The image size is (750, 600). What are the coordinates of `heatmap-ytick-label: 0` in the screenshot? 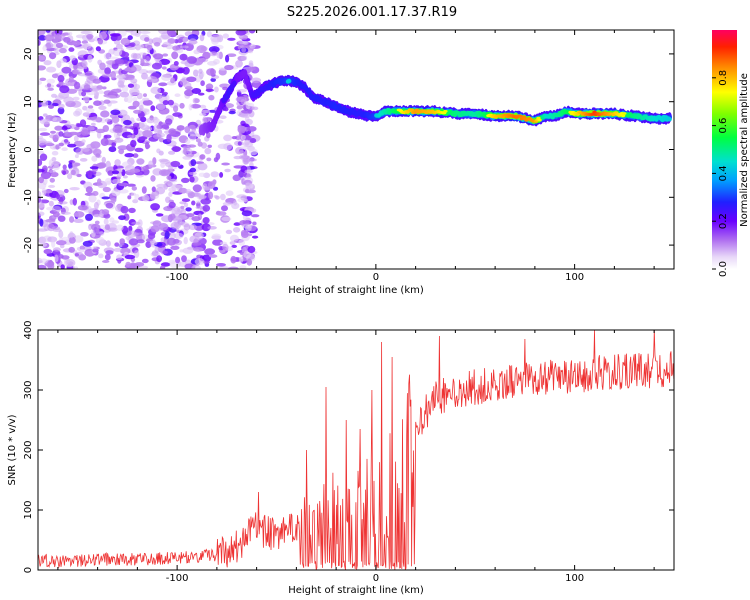 It's located at (28, 149).